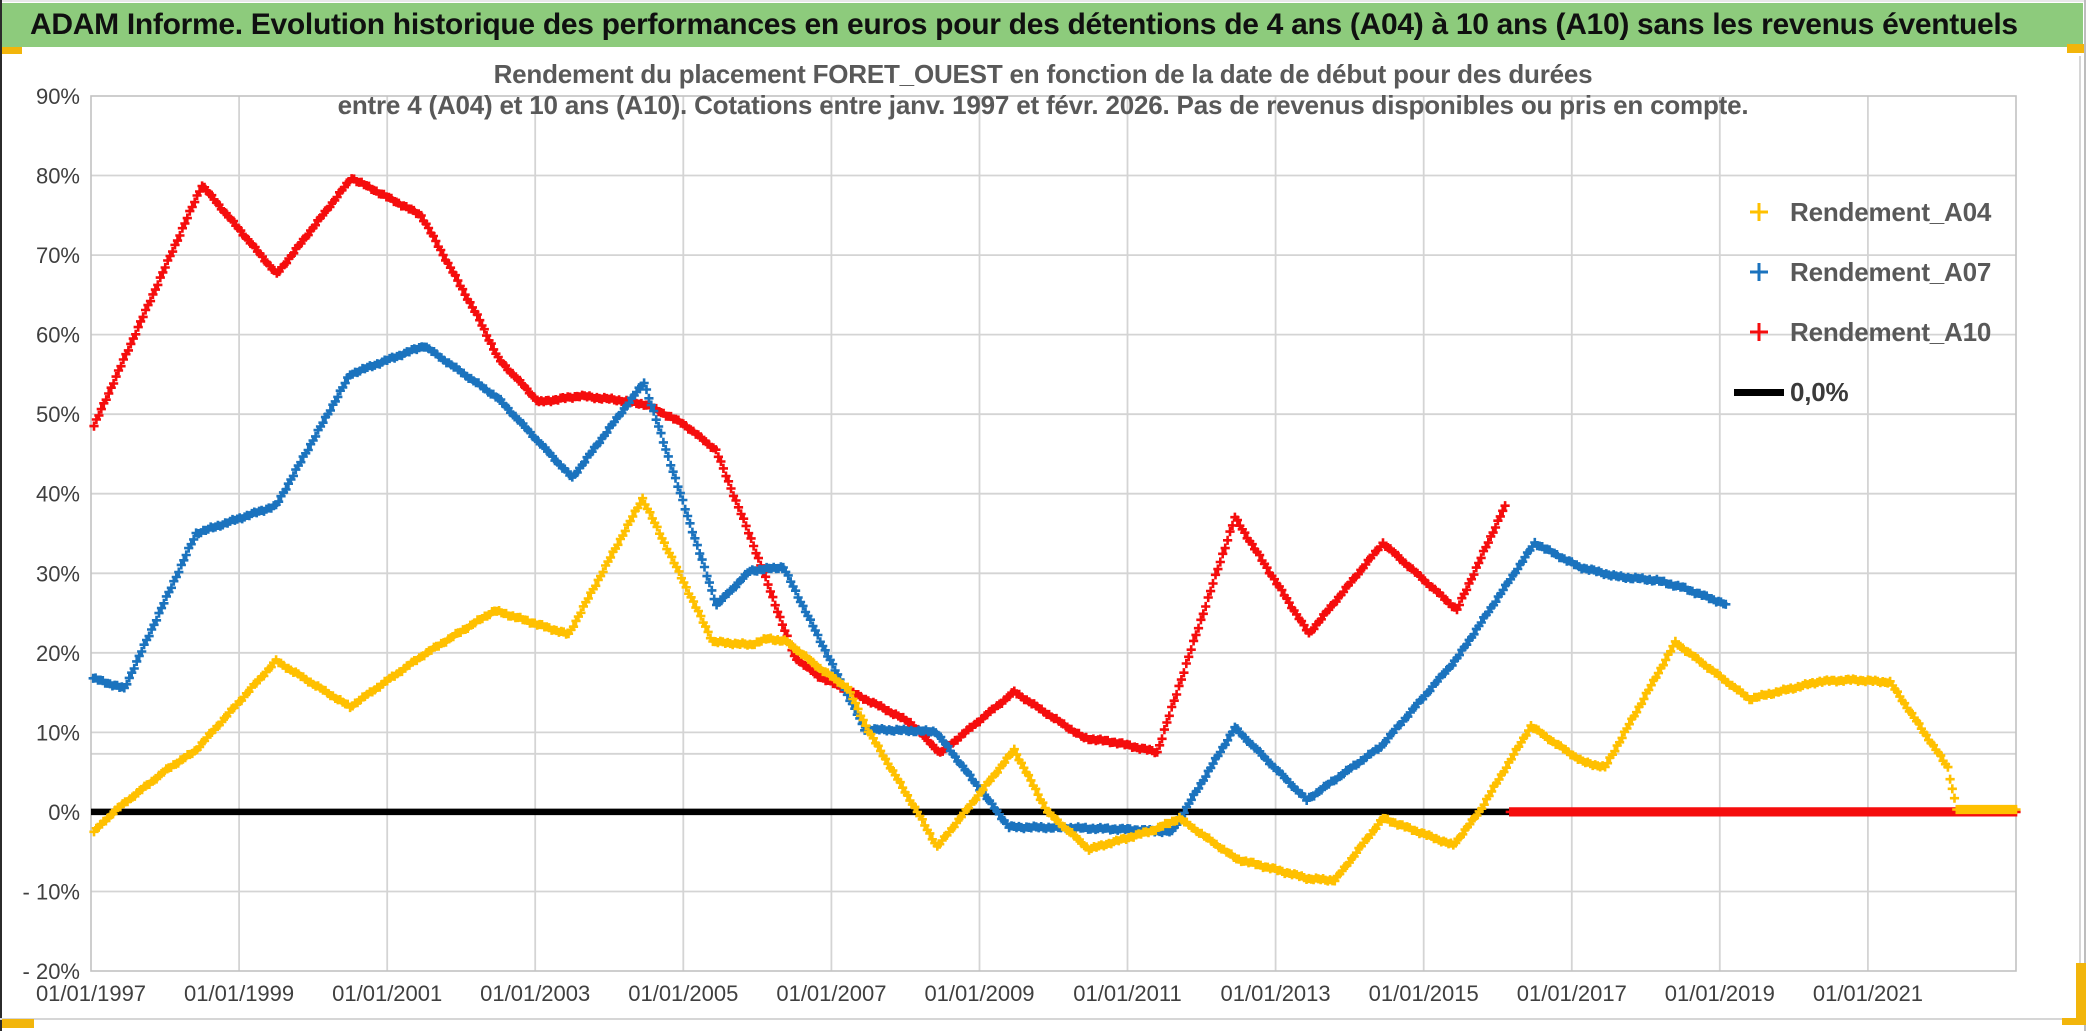  What do you see at coordinates (1868, 993) in the screenshot?
I see `svg-text: 01/01/2021` at bounding box center [1868, 993].